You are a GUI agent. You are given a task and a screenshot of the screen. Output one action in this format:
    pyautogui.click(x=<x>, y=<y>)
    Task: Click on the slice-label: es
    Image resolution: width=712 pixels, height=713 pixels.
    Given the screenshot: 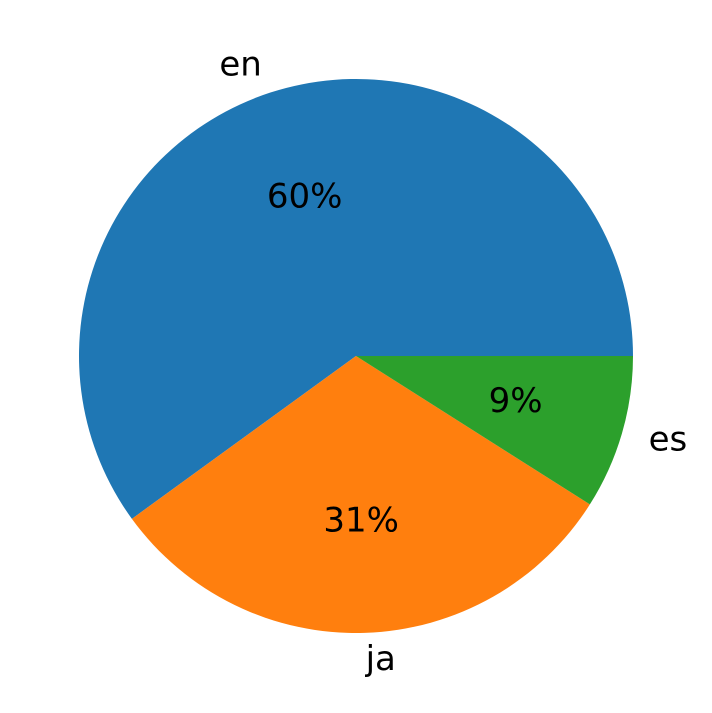 What is the action you would take?
    pyautogui.click(x=668, y=440)
    